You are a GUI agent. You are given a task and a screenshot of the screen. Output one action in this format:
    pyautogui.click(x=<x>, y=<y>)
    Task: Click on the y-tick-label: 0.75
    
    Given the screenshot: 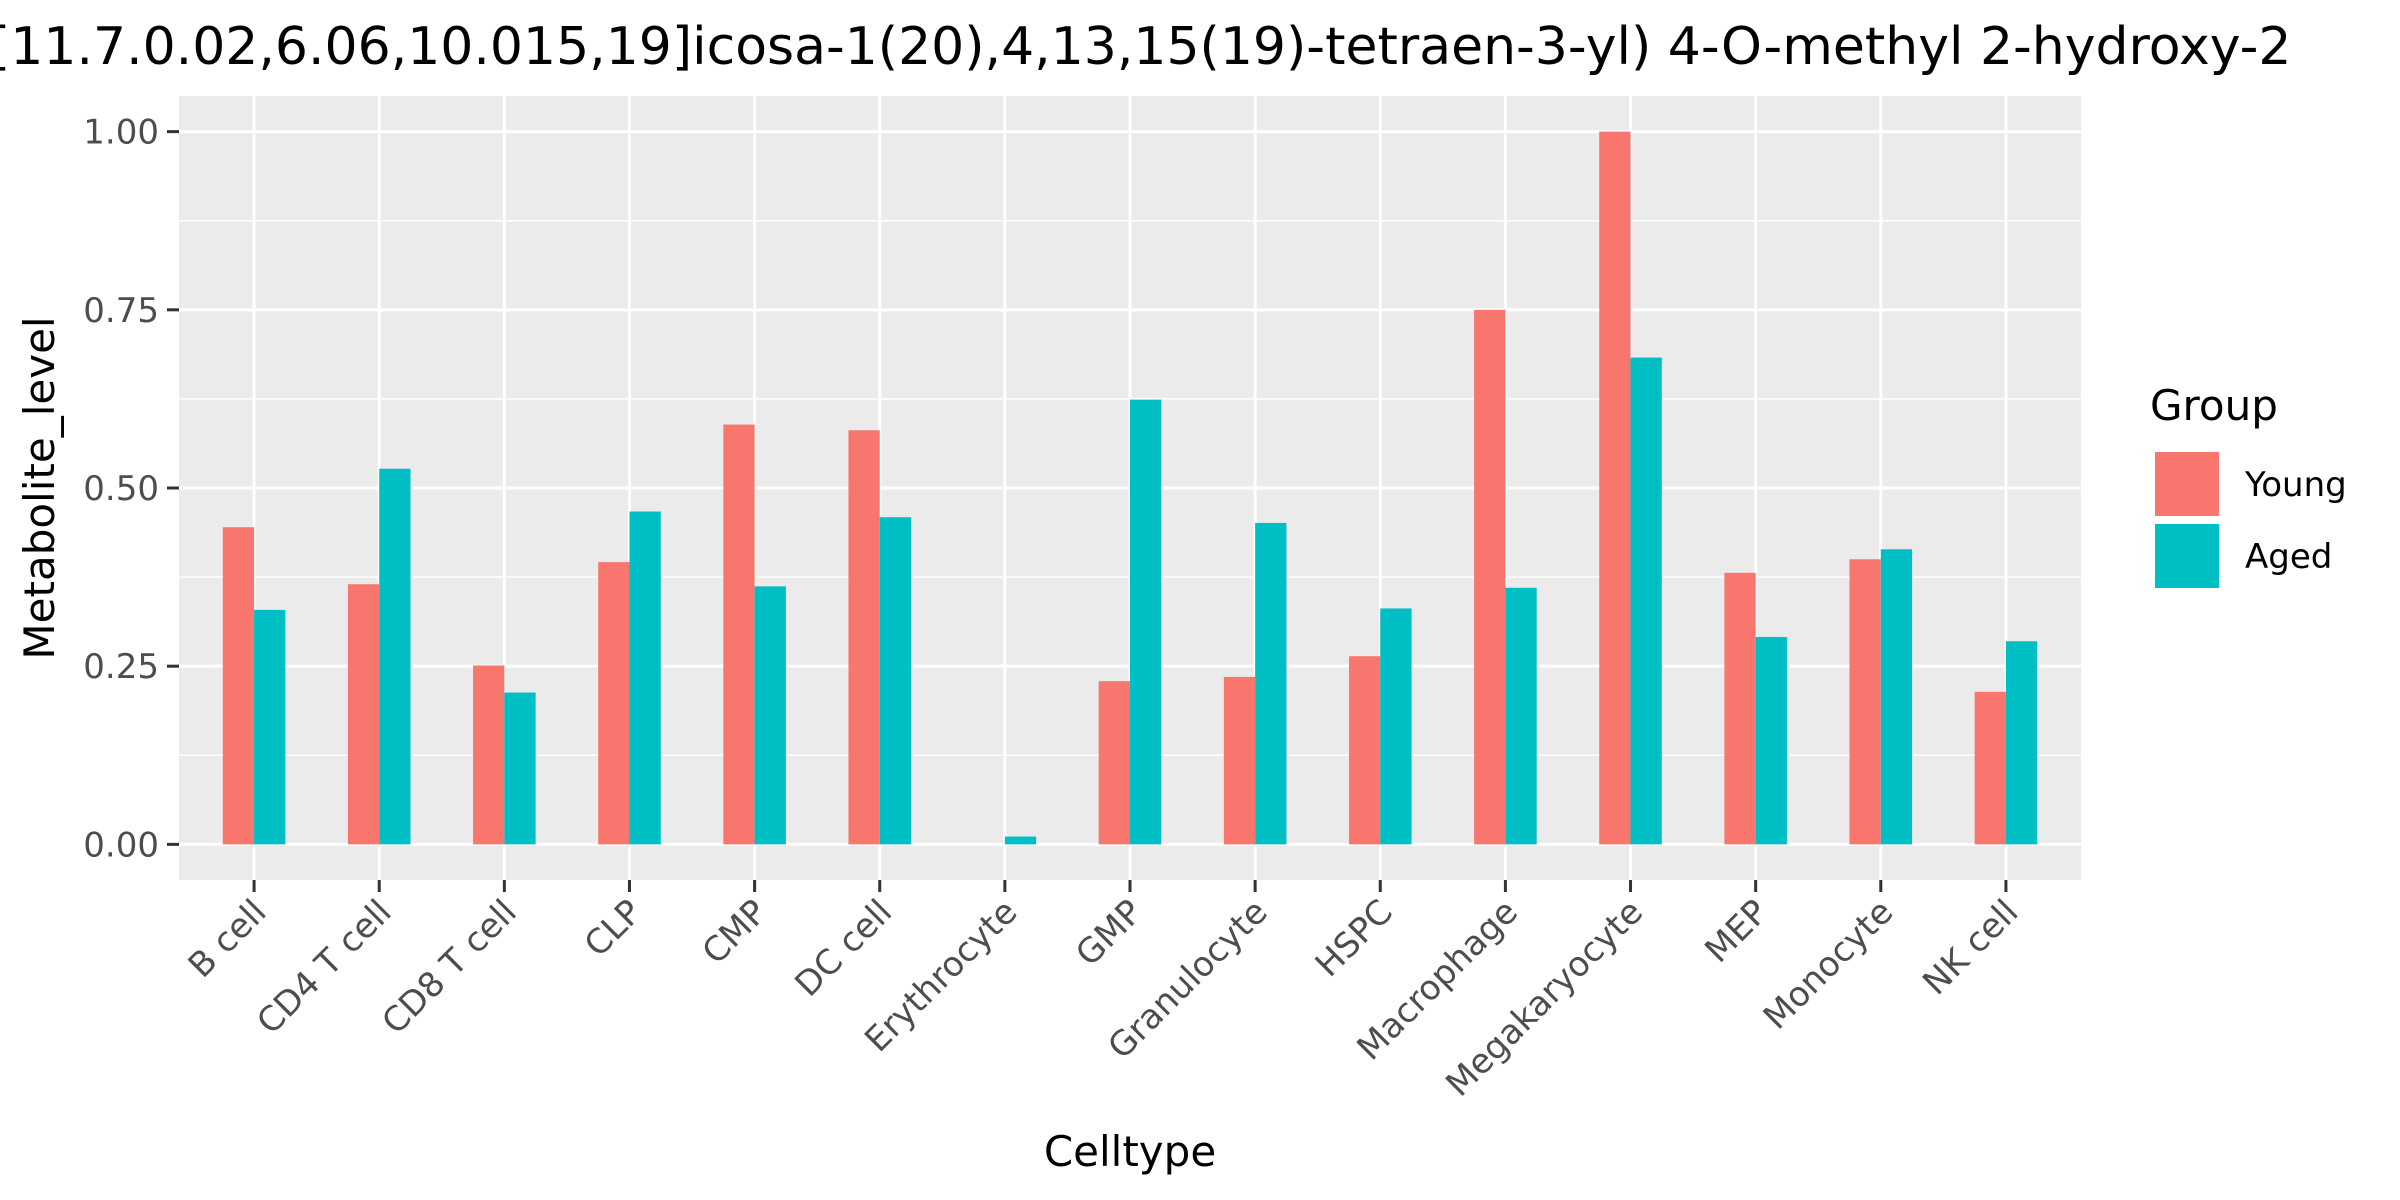 What is the action you would take?
    pyautogui.click(x=121, y=311)
    